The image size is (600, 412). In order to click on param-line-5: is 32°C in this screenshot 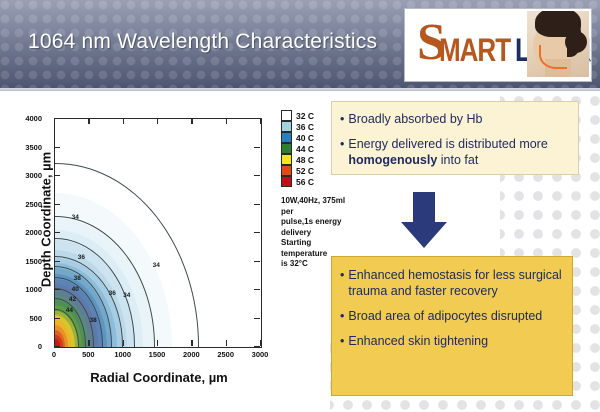, I will do `click(294, 263)`.